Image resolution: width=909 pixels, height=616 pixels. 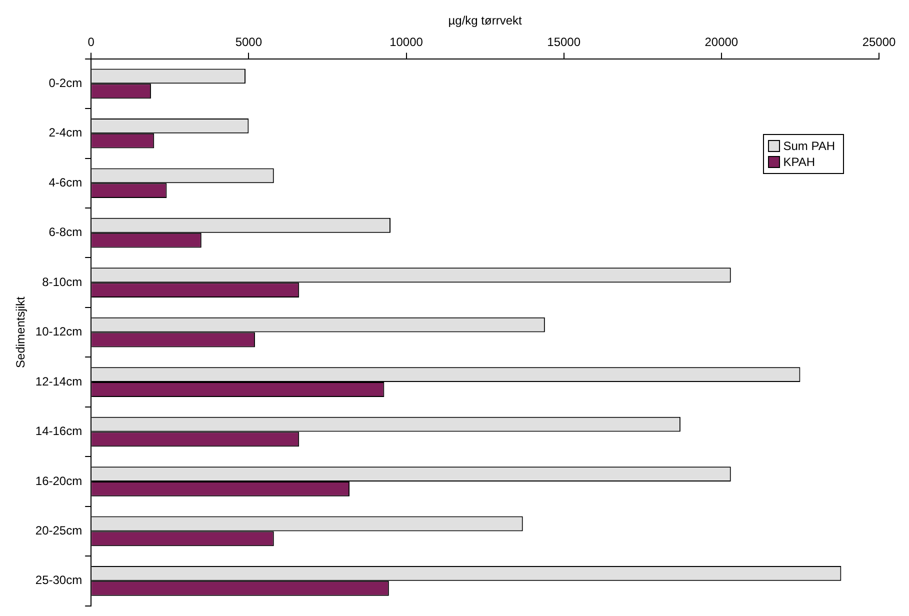 I want to click on x-tick-label: 15000, so click(x=564, y=41).